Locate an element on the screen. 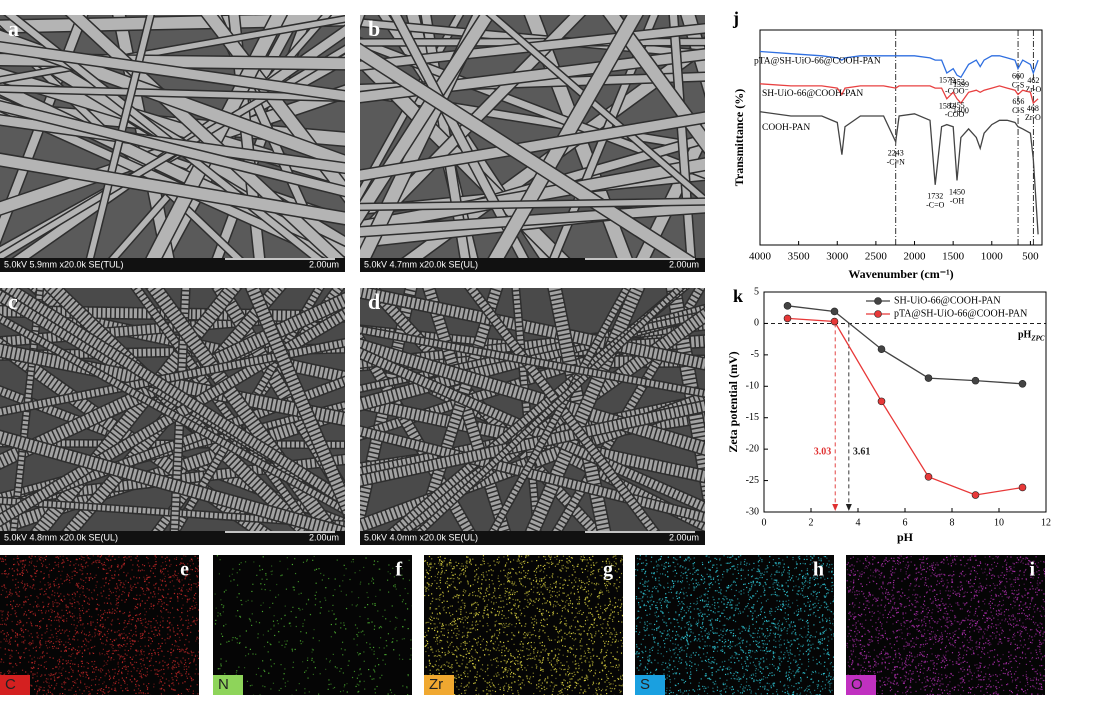 The image size is (1101, 704). caption-bar is located at coordinates (532, 265).